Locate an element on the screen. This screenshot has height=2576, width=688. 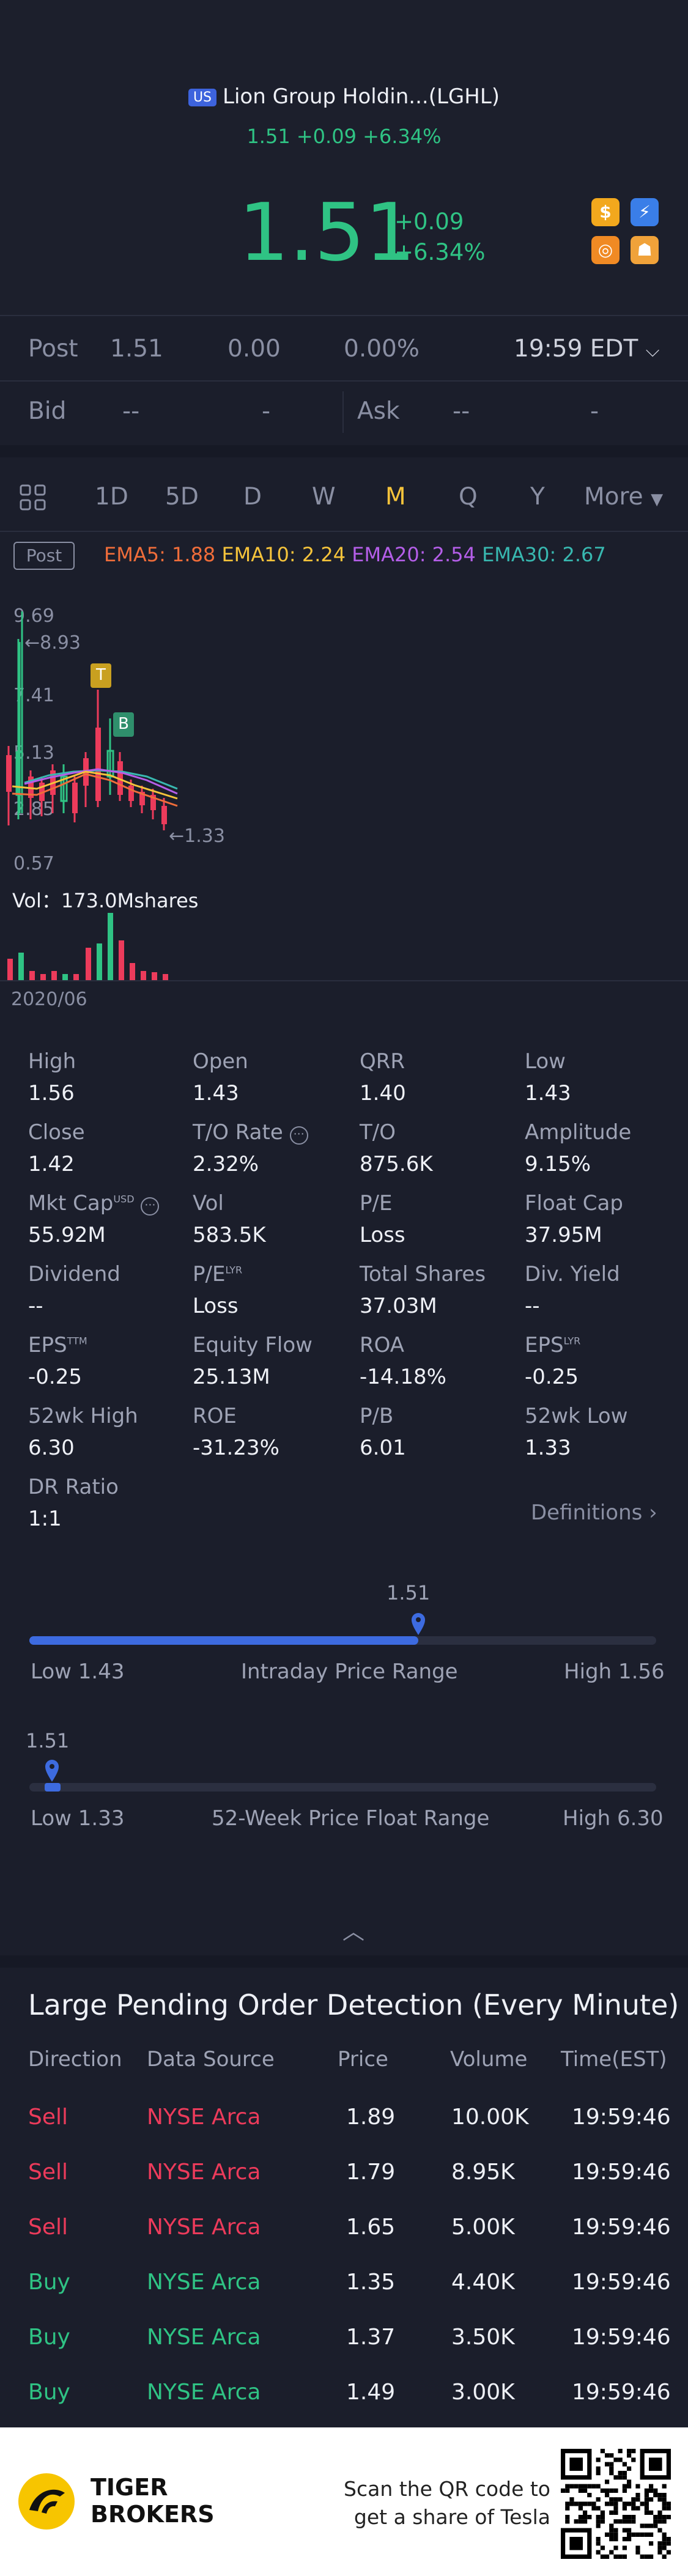
qr-code is located at coordinates (616, 2504).